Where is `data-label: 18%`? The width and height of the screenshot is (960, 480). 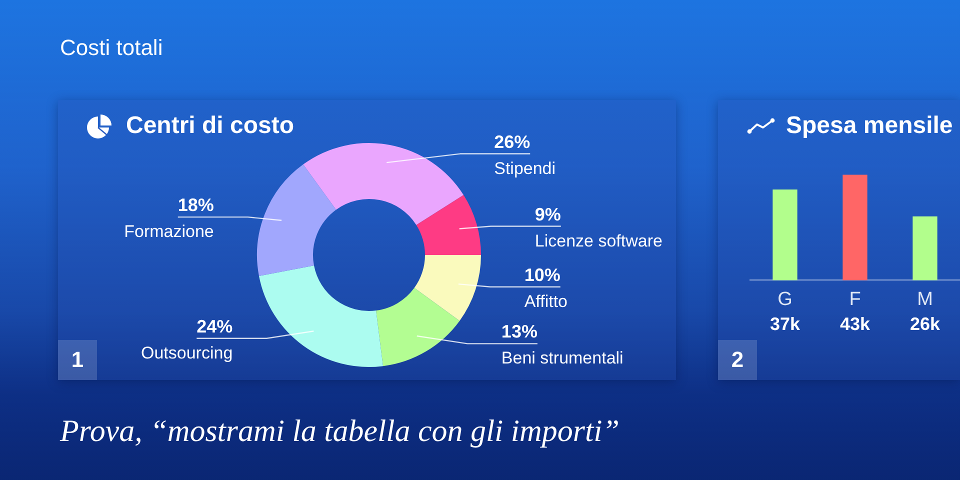
data-label: 18% is located at coordinates (196, 205).